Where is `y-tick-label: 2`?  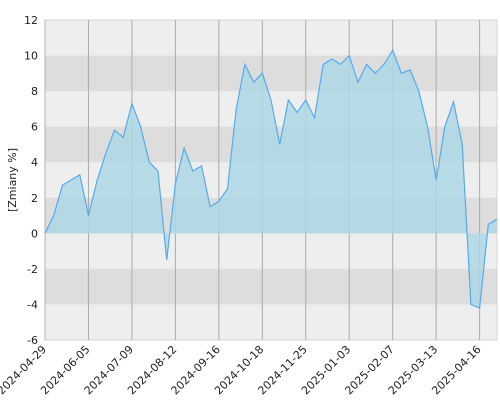 y-tick-label: 2 is located at coordinates (34, 198).